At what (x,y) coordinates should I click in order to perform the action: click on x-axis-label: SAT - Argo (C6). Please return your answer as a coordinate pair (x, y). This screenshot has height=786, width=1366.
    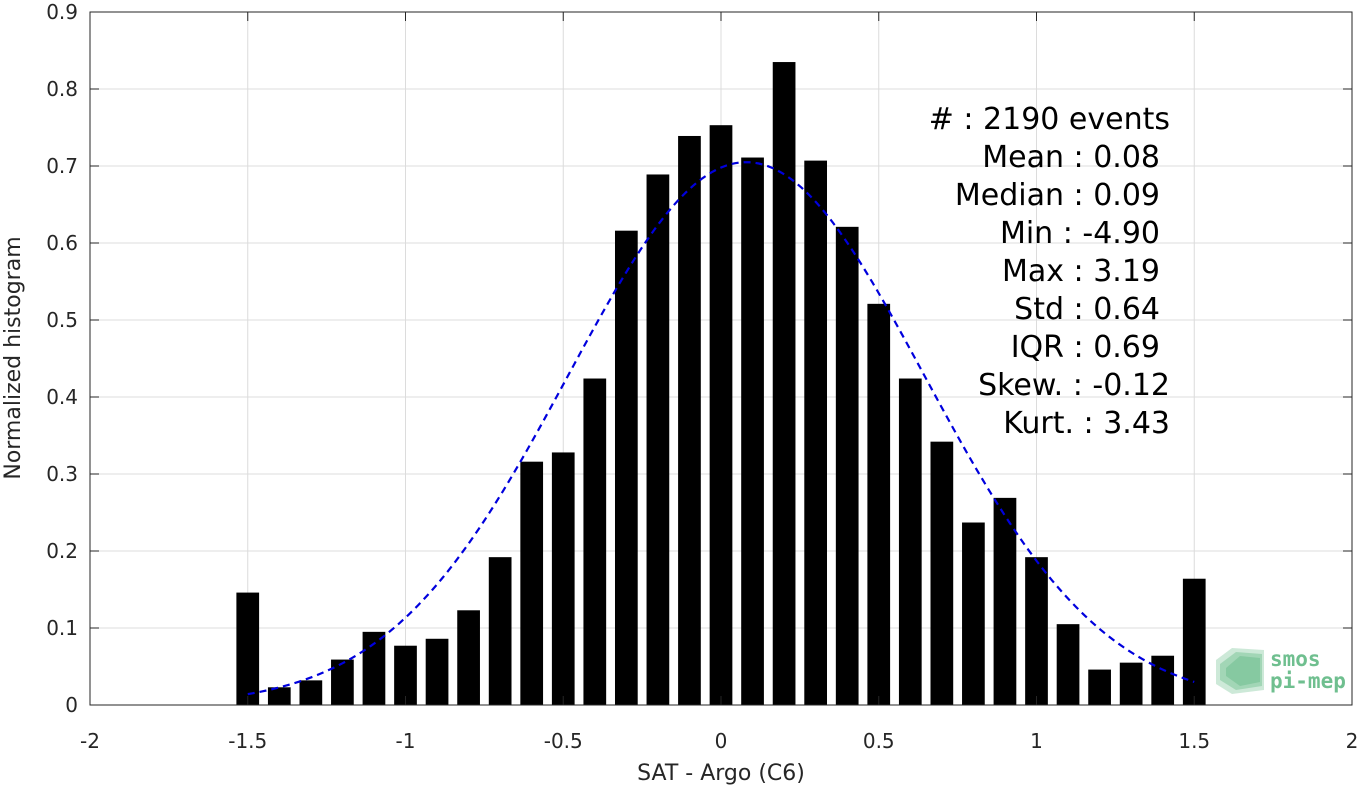
    Looking at the image, I should click on (721, 773).